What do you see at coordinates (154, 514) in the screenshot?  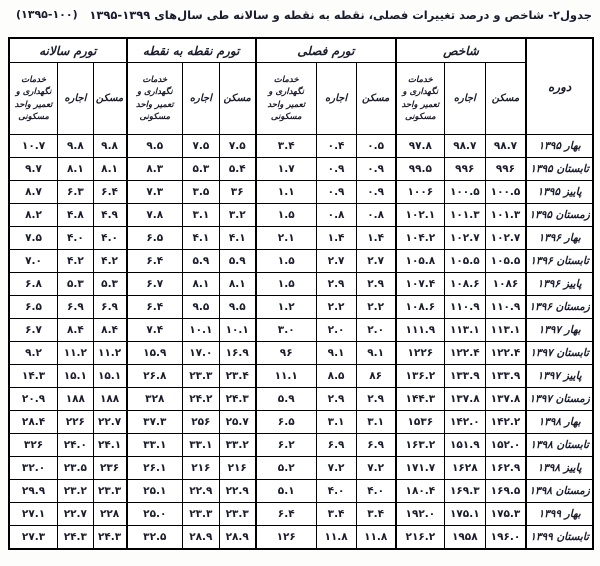 I see `value-cell: ۲۵.۰` at bounding box center [154, 514].